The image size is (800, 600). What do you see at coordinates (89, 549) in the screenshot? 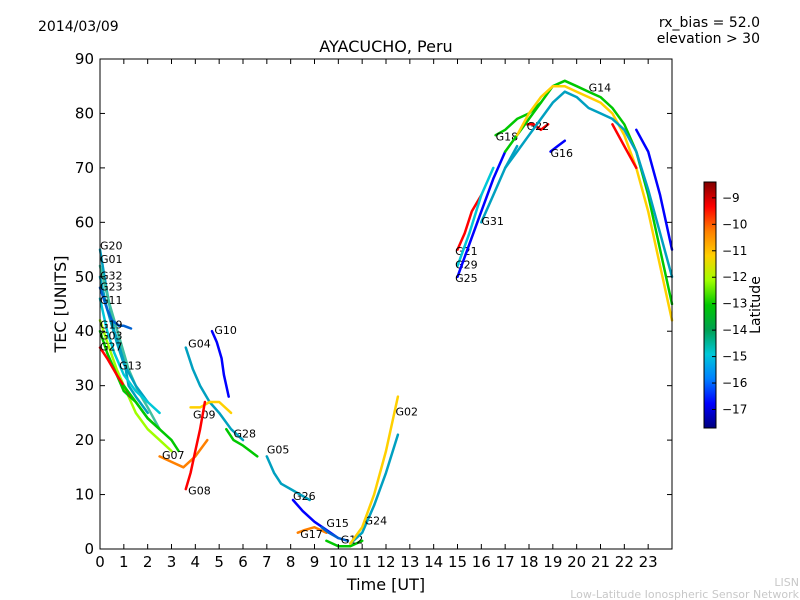
I see `y-tick-label: 0` at bounding box center [89, 549].